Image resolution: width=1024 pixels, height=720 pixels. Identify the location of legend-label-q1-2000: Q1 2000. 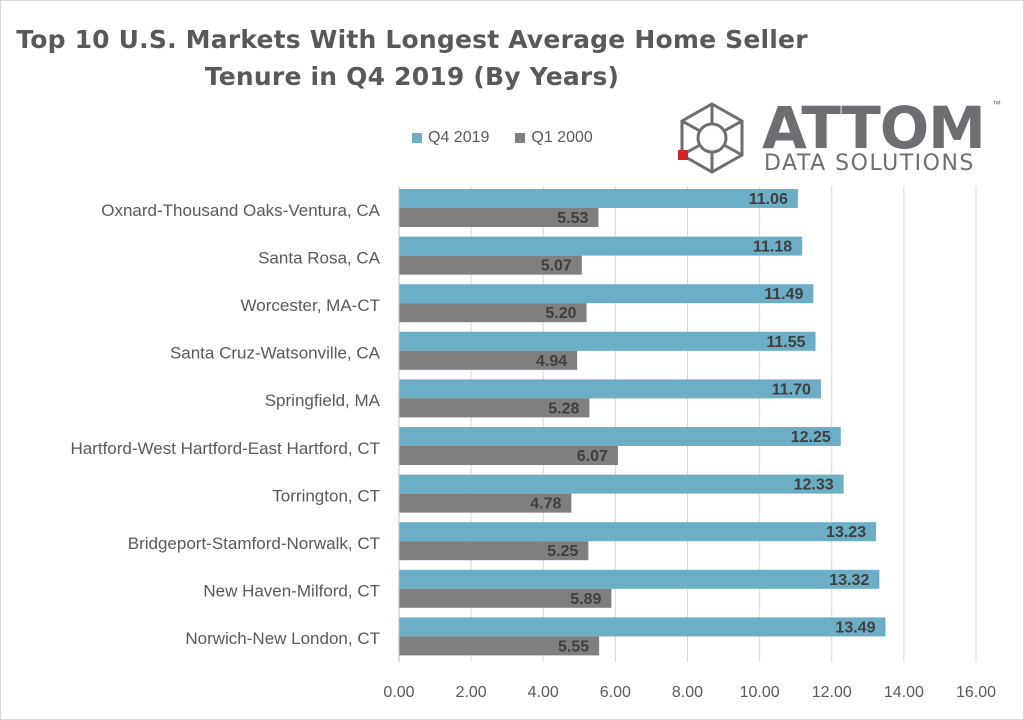
(562, 137).